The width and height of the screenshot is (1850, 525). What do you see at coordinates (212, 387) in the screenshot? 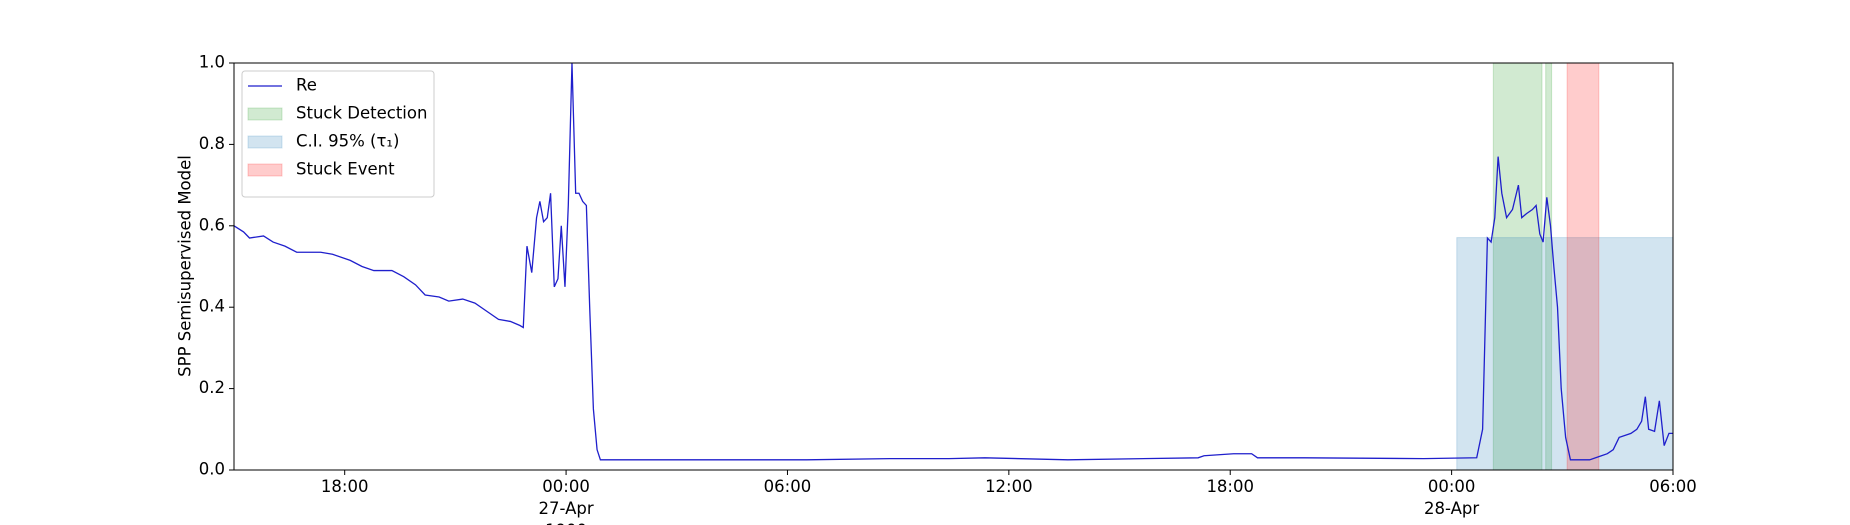
I see `y-tick-label: 0.2` at bounding box center [212, 387].